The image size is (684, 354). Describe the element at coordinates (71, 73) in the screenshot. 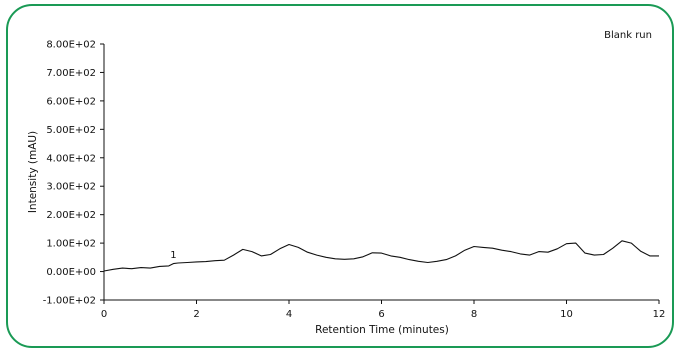

I see `y-tick-label: 7.00E+02` at that location.